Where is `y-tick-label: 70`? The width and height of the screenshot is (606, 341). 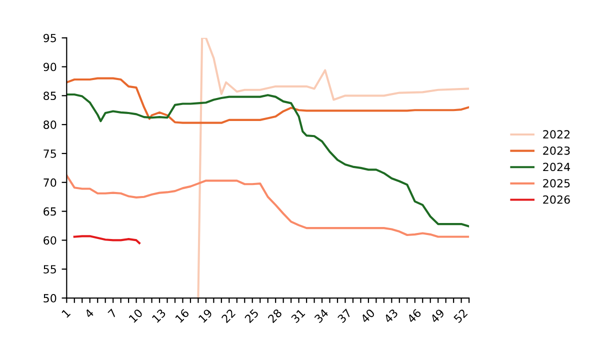 y-tick-label: 70 is located at coordinates (50, 182).